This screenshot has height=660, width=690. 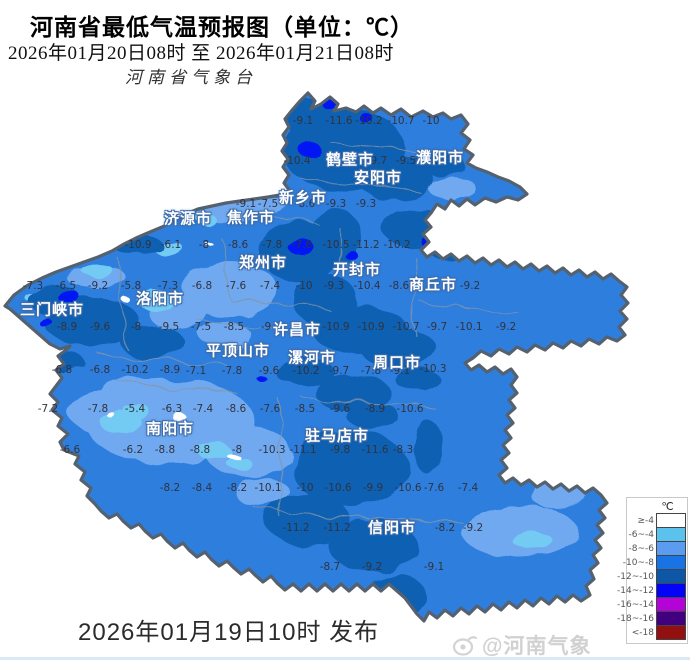 What do you see at coordinates (251, 218) in the screenshot?
I see `city-label: 焦作市` at bounding box center [251, 218].